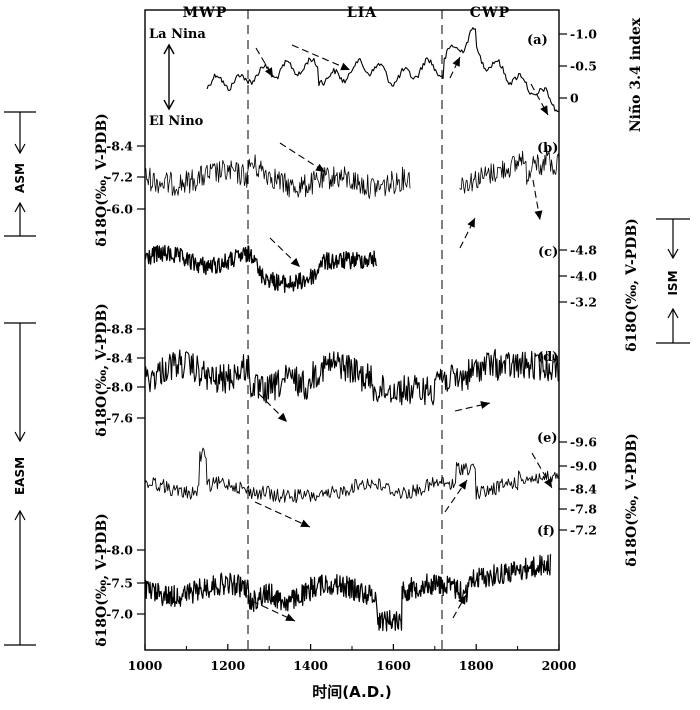 The image size is (700, 710). I want to click on x-tick-label: 2000, so click(559, 665).